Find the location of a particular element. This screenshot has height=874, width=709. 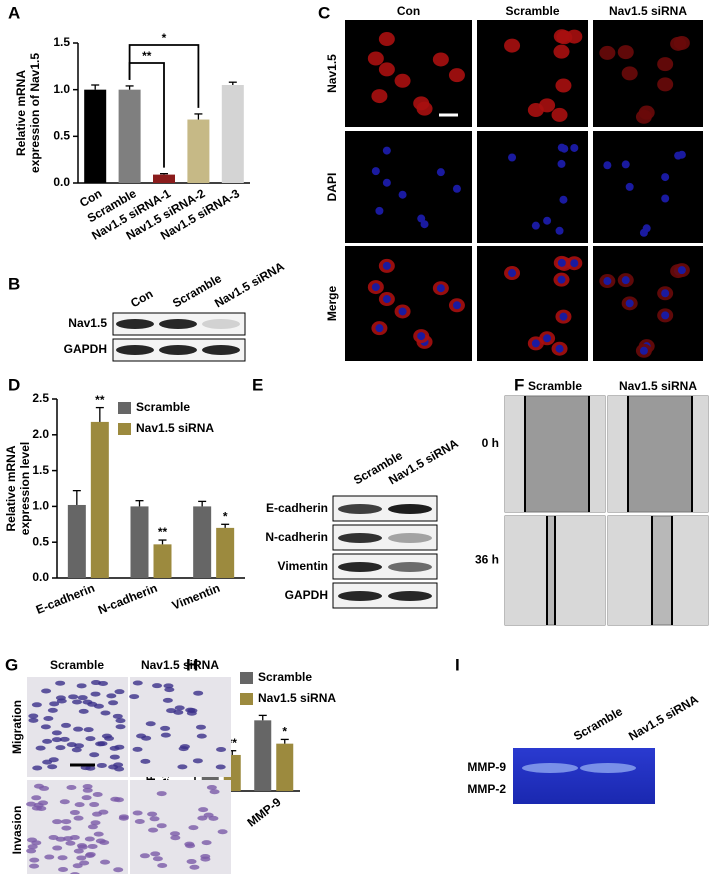

y-tick-label: 0.5 is located at coordinates (61, 136).